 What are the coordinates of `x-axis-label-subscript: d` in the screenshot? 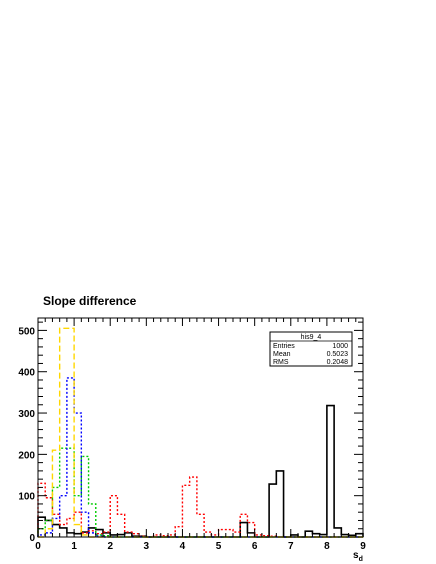 It's located at (361, 559).